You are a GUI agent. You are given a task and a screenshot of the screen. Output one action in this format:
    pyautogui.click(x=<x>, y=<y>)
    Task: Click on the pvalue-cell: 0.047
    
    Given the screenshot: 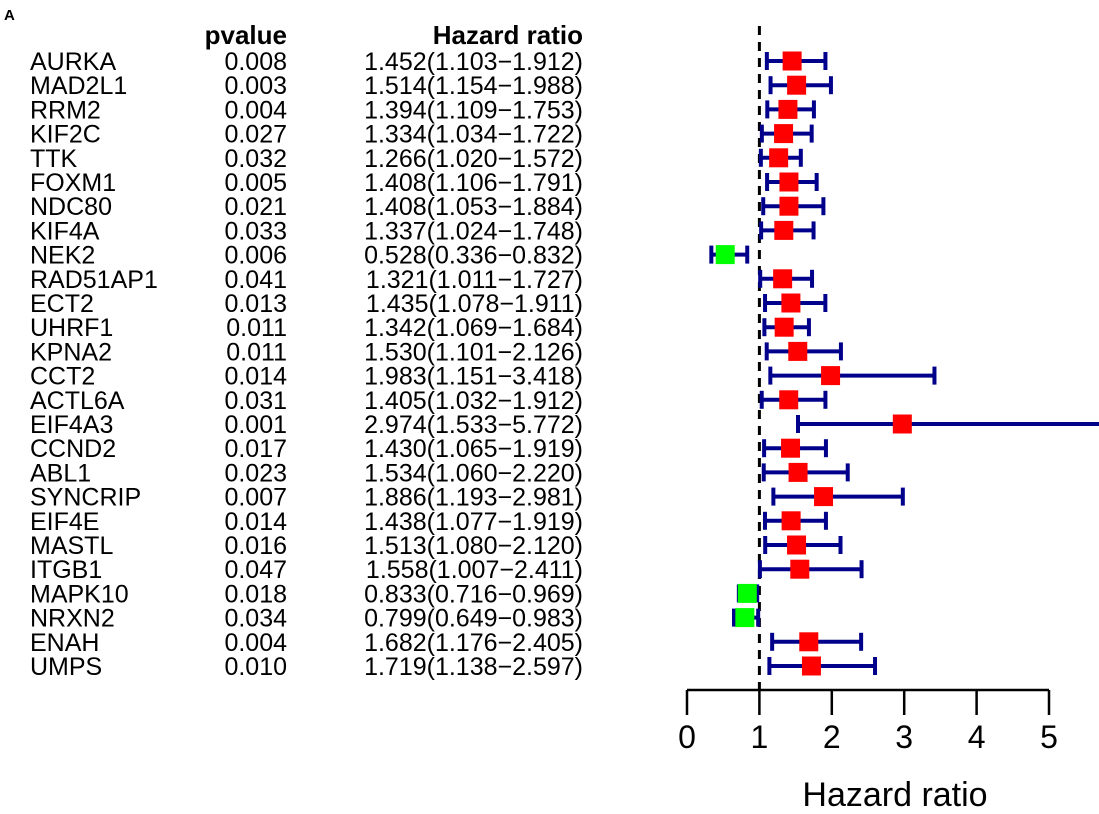 What is the action you would take?
    pyautogui.click(x=255, y=570)
    